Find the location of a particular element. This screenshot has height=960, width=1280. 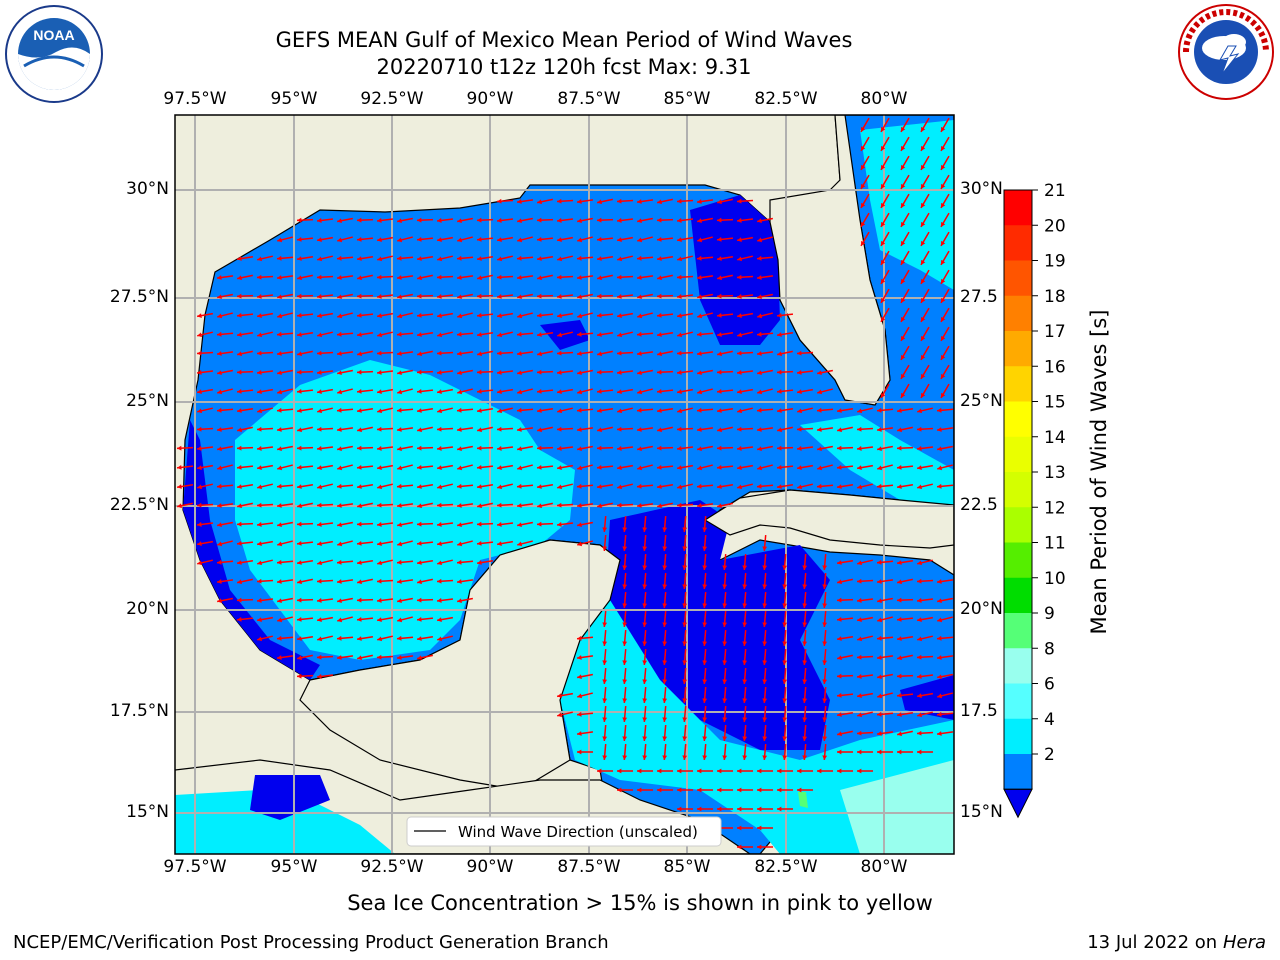

low-period-east-caribbean is located at coordinates (927, 697).